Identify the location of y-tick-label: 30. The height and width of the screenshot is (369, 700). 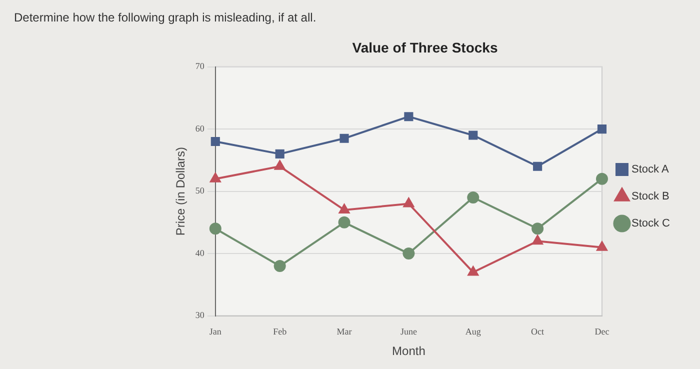
(200, 315).